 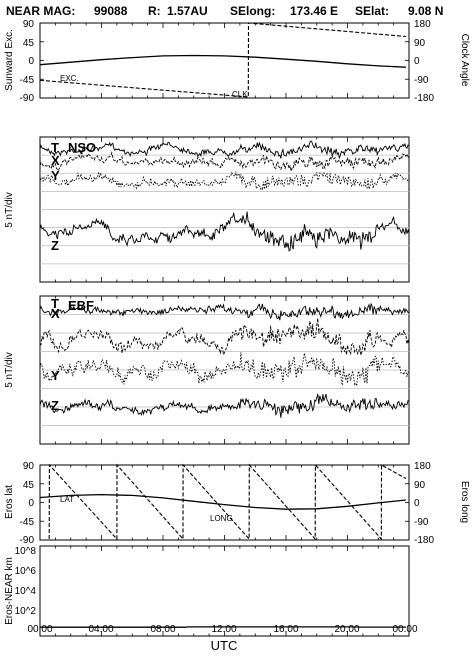 What do you see at coordinates (224, 337) in the screenshot?
I see `ebf-trace-x` at bounding box center [224, 337].